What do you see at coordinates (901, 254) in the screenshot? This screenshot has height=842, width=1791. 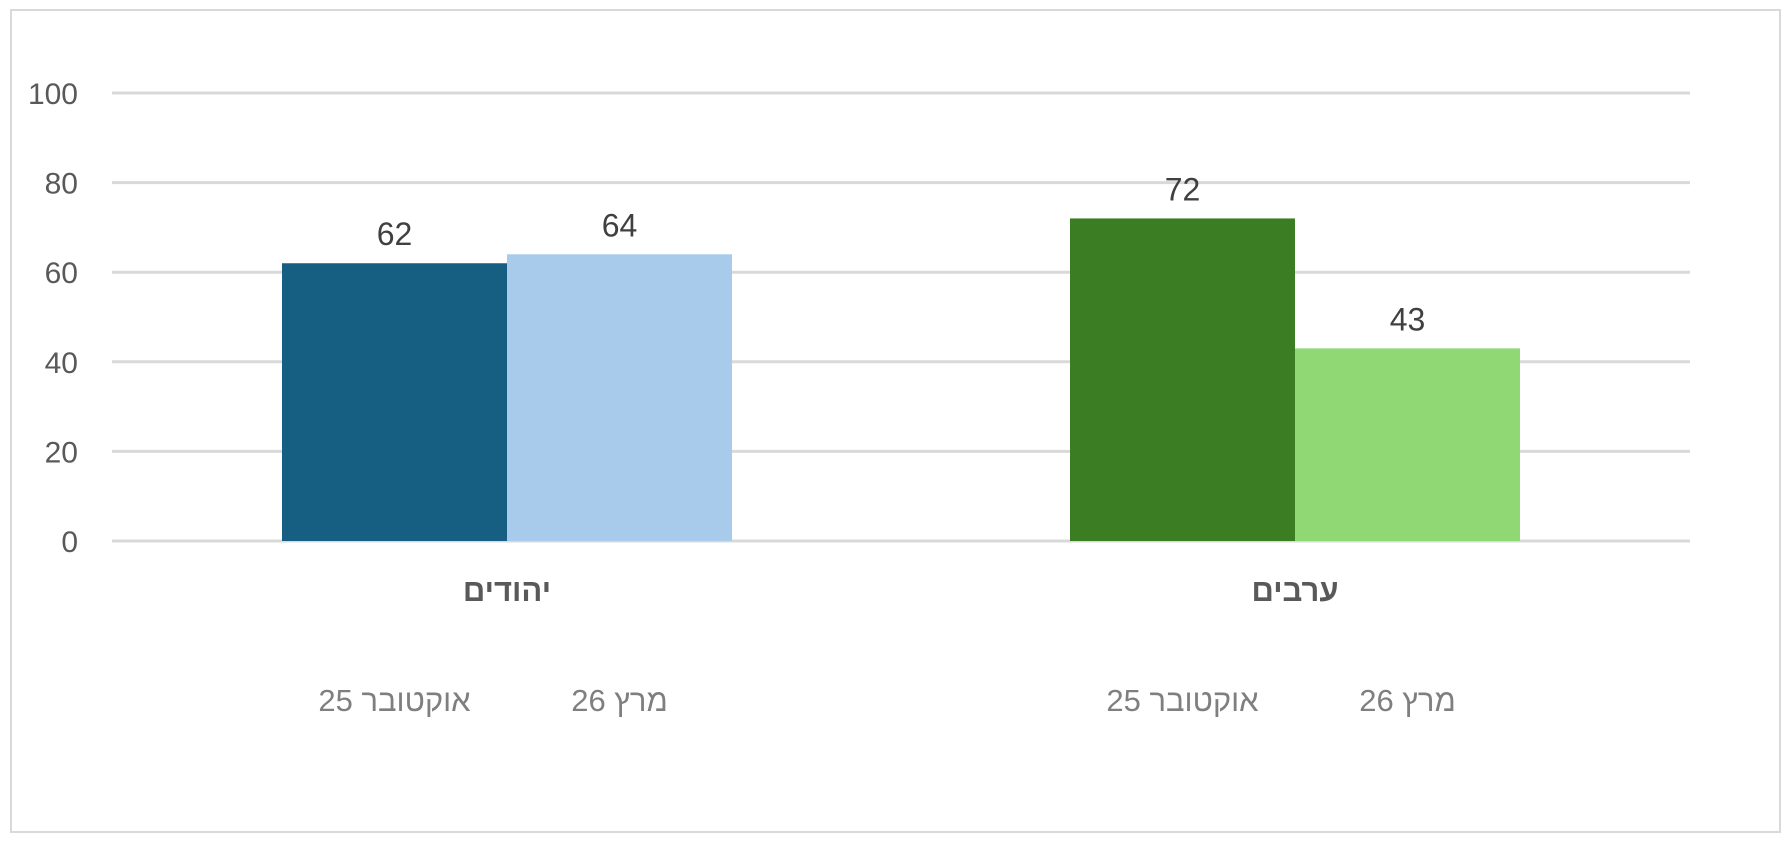 I see `data-labels: 62 64 72 43` at bounding box center [901, 254].